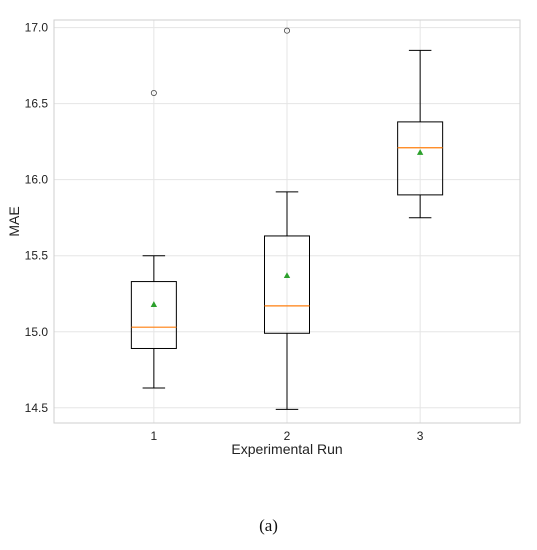  What do you see at coordinates (37, 332) in the screenshot?
I see `y-tick-label: 15.0` at bounding box center [37, 332].